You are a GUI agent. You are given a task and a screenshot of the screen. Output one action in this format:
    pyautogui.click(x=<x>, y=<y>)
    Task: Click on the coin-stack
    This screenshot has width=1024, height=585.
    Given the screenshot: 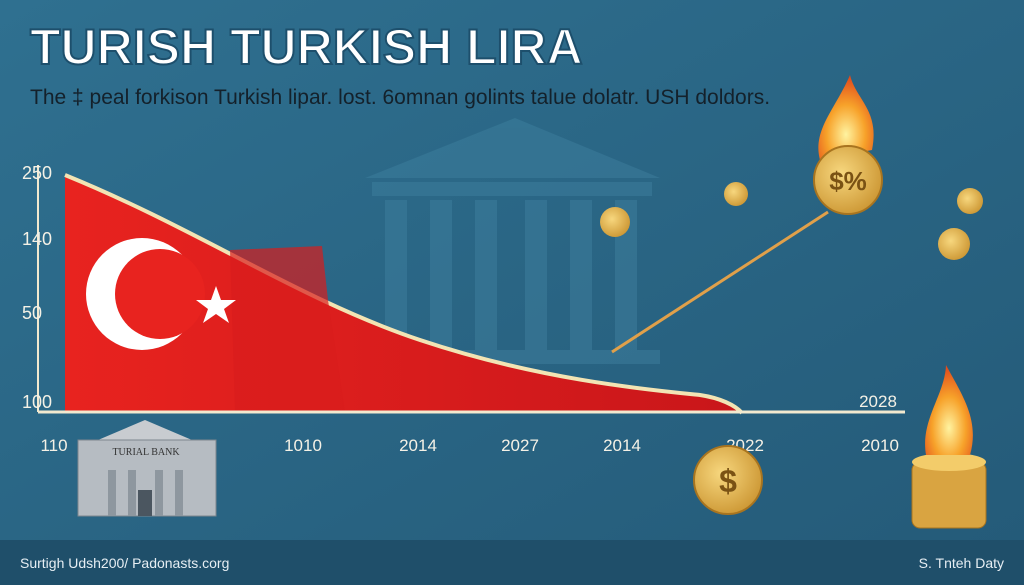 What is the action you would take?
    pyautogui.click(x=949, y=447)
    